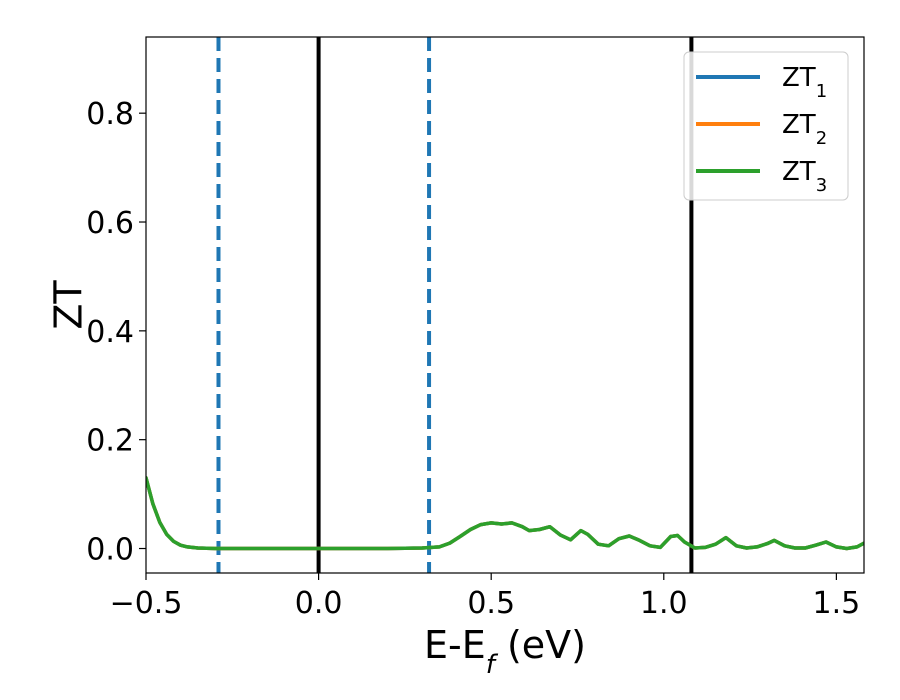 The width and height of the screenshot is (900, 700). I want to click on y-tick-label: 0.6, so click(110, 223).